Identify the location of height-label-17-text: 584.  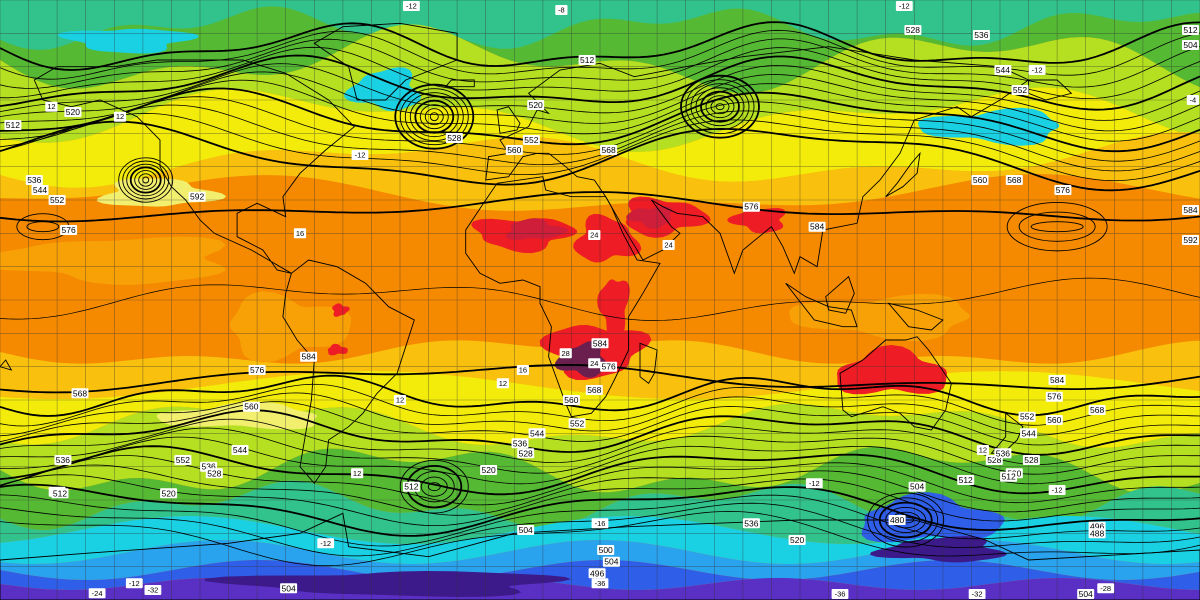
(1190, 210).